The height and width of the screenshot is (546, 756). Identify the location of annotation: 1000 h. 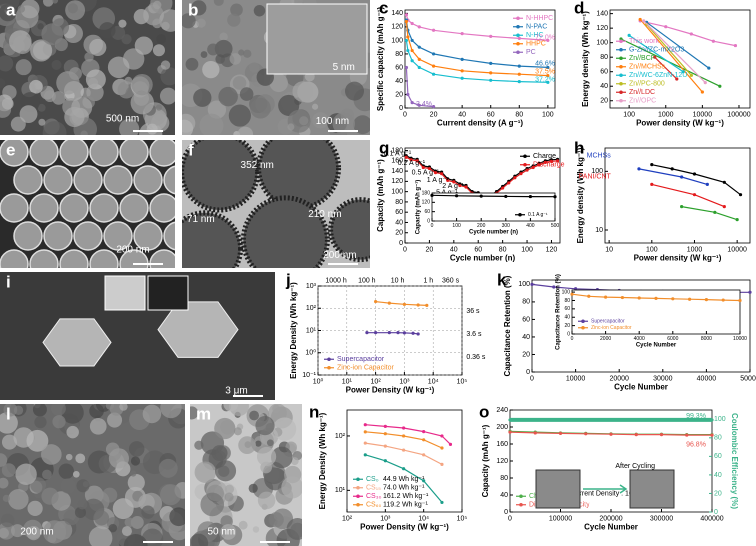
(336, 281).